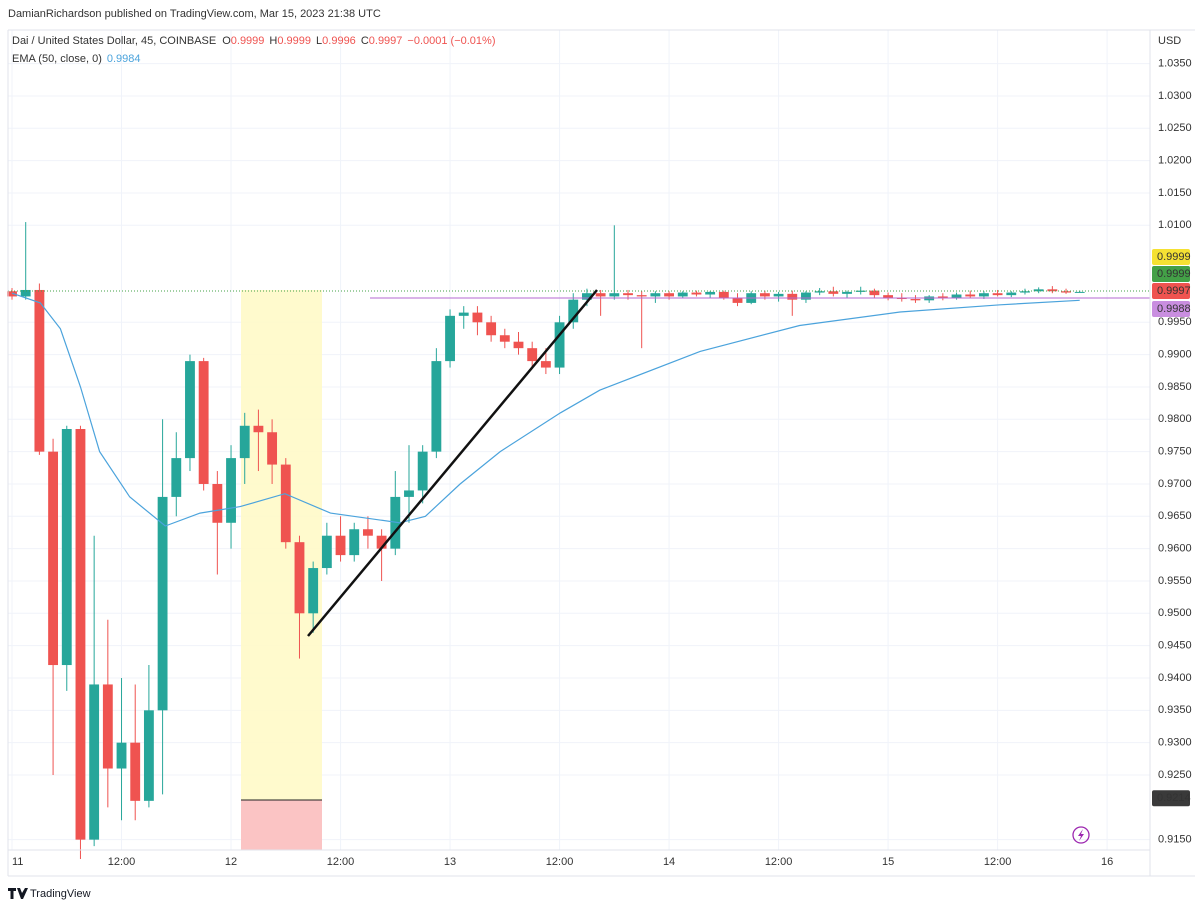 The width and height of the screenshot is (1200, 911). Describe the element at coordinates (1174, 309) in the screenshot. I see `price-tag-label: 0.9988` at that location.